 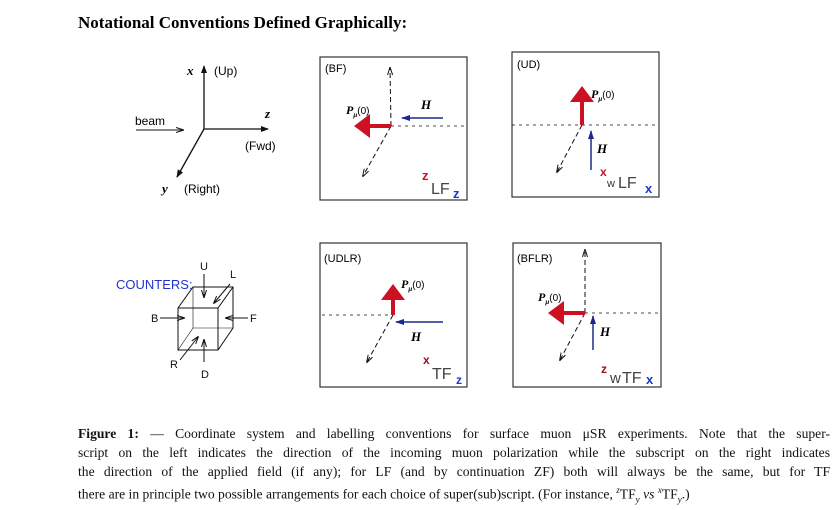 I want to click on counter-r-arrow, so click(x=188, y=349).